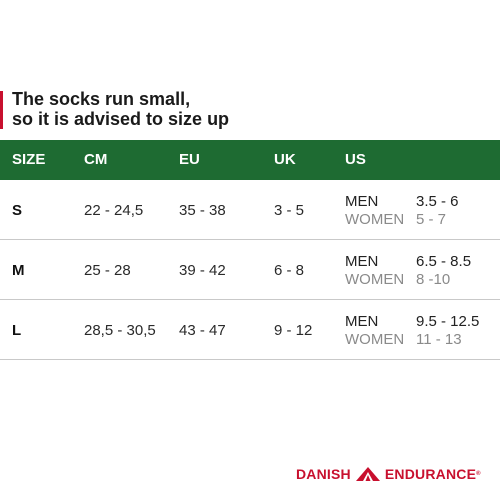 Image resolution: width=500 pixels, height=500 pixels. I want to click on table-header: SIZE CM EU UK US, so click(250, 160).